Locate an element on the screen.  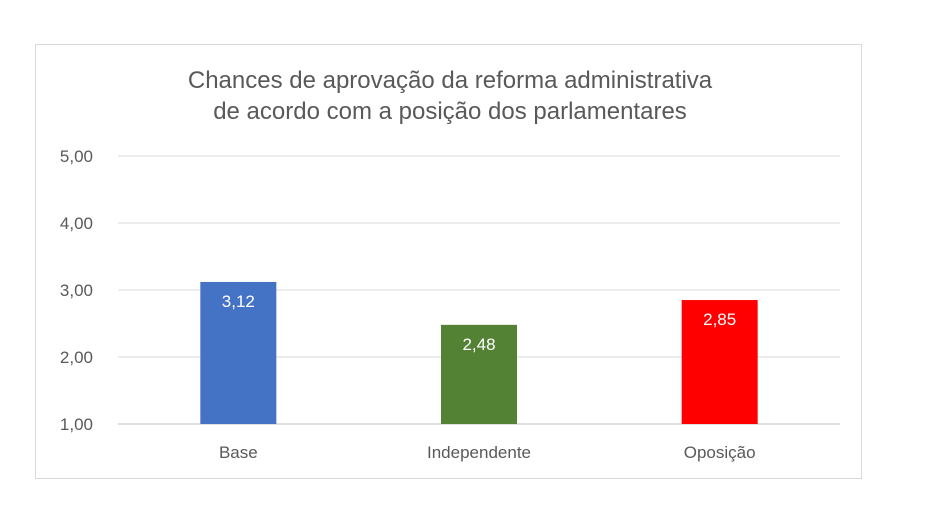
y-tick-label: 2,00 is located at coordinates (76, 357).